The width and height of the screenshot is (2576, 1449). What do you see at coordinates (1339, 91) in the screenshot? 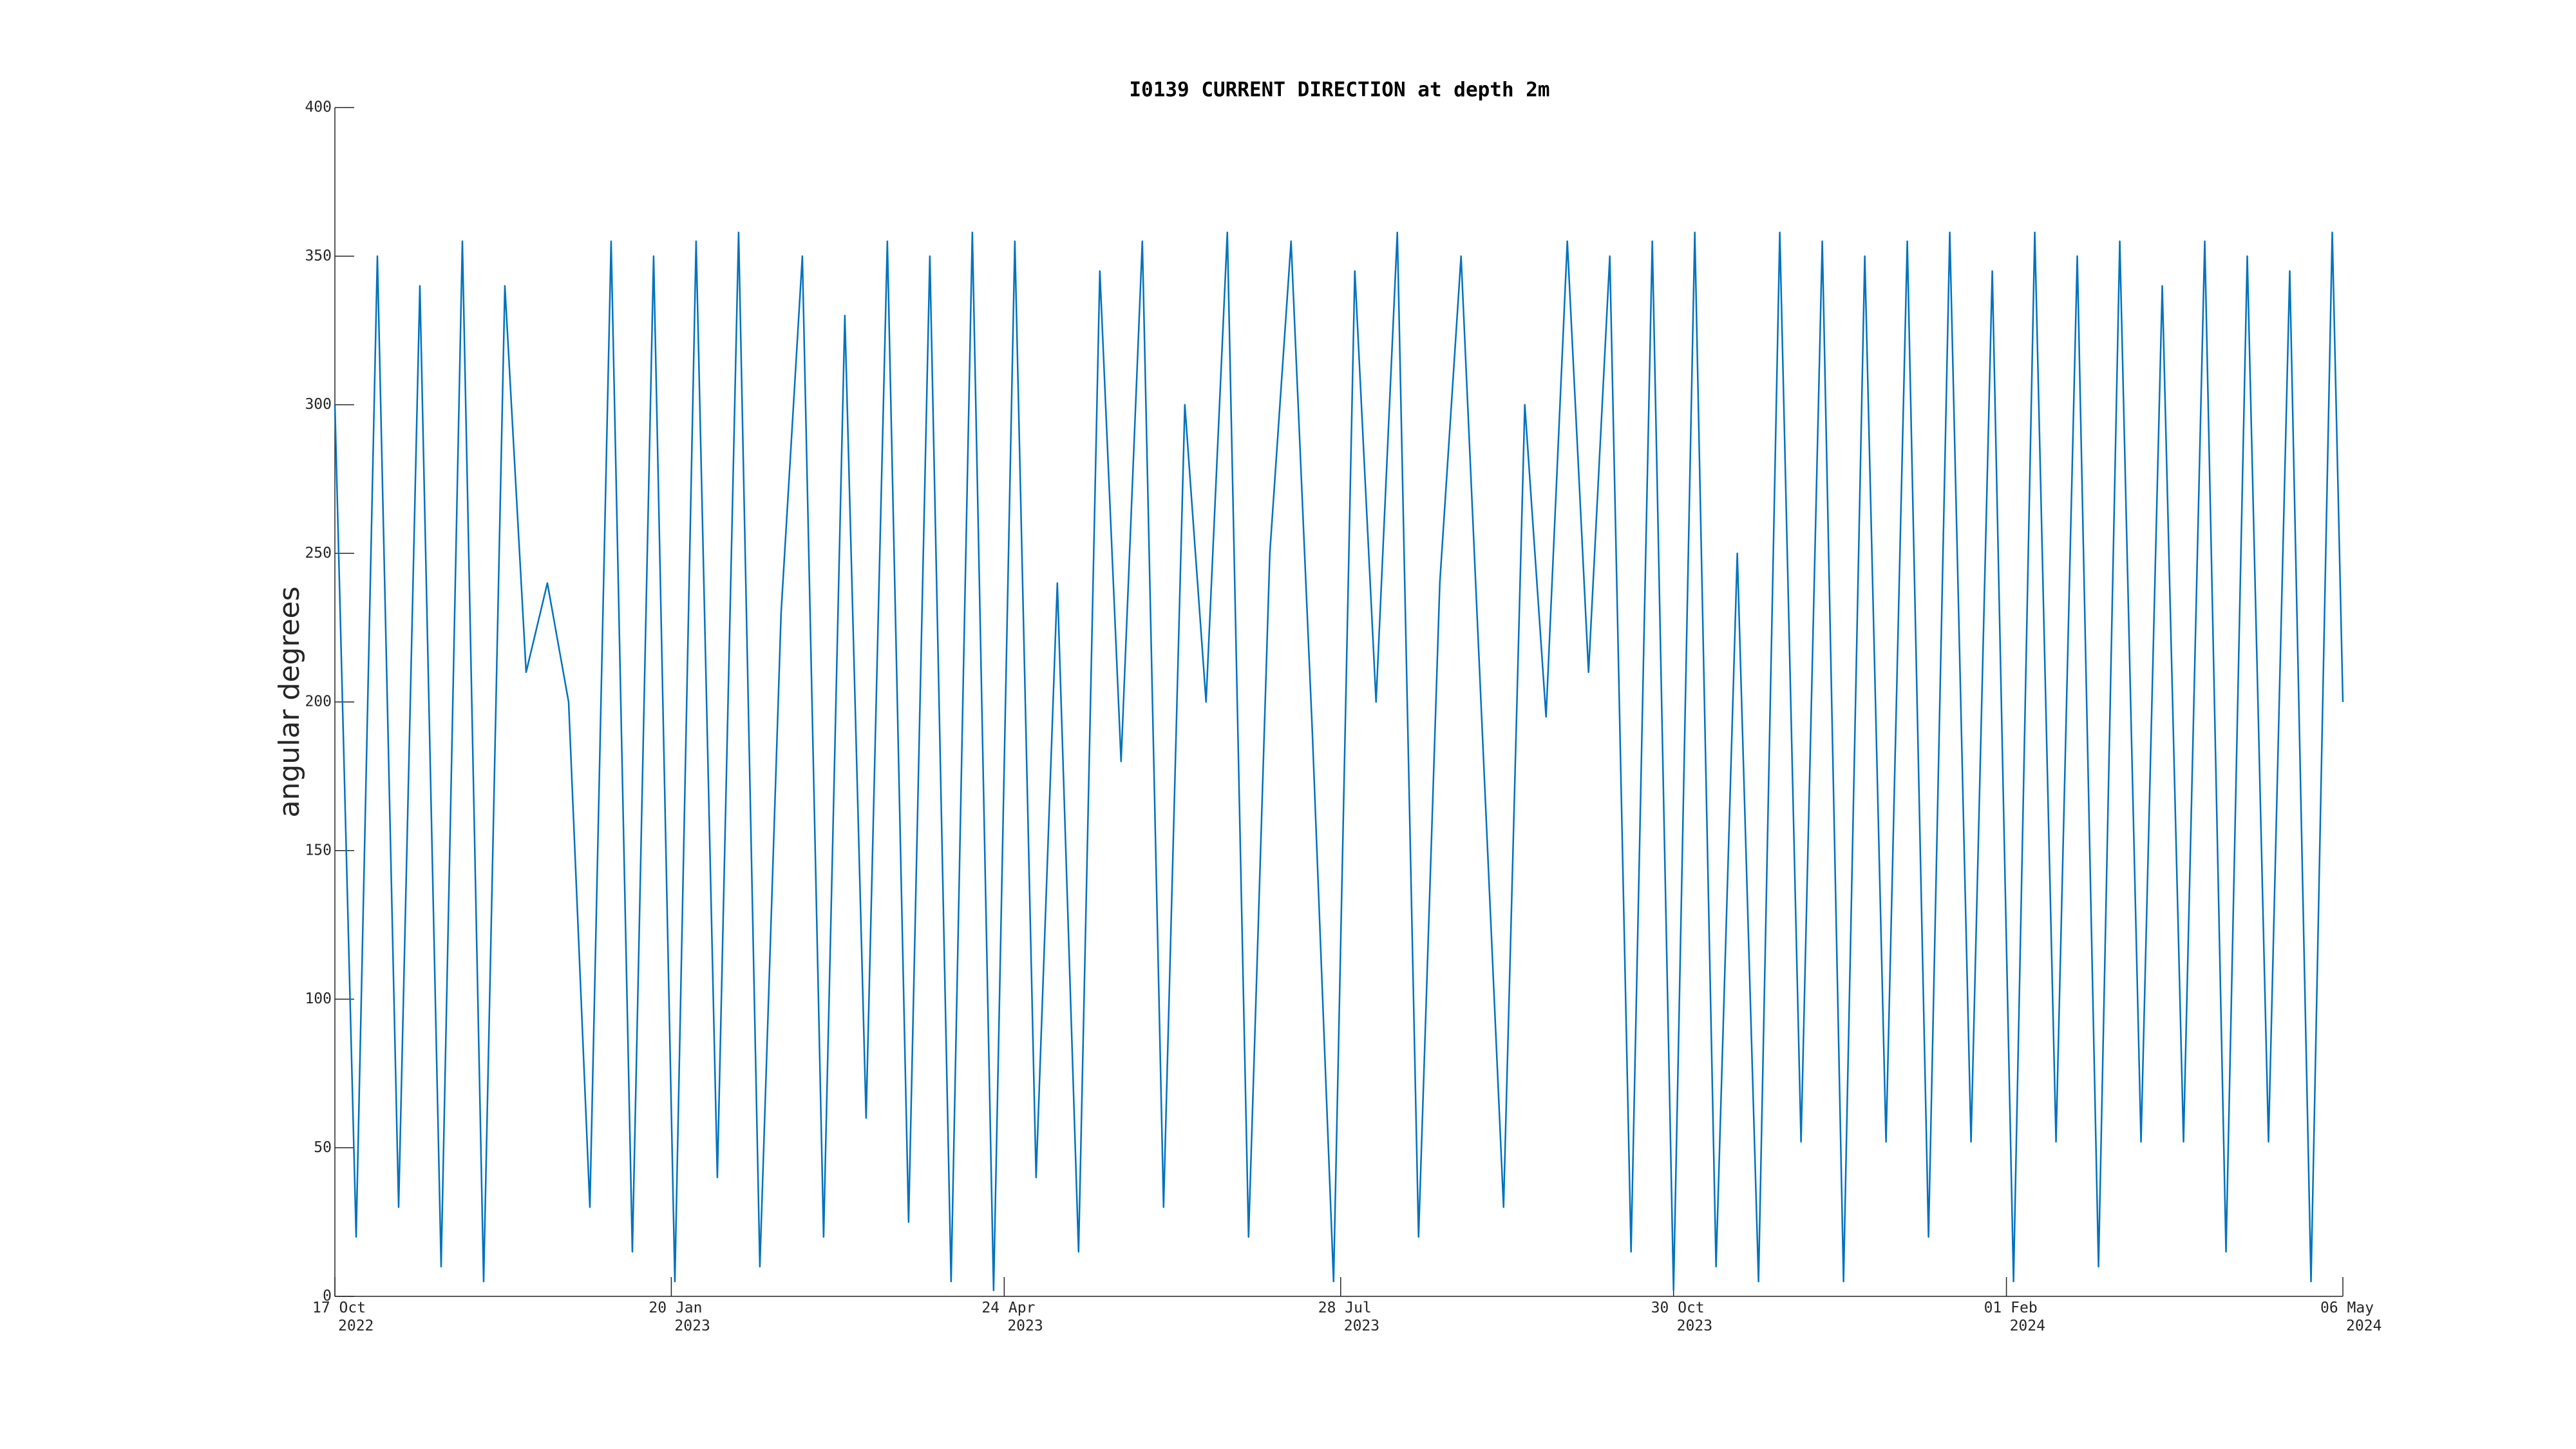
I see `chart-title: I0139 CURRENT DIRECTION at depth 2m` at bounding box center [1339, 91].